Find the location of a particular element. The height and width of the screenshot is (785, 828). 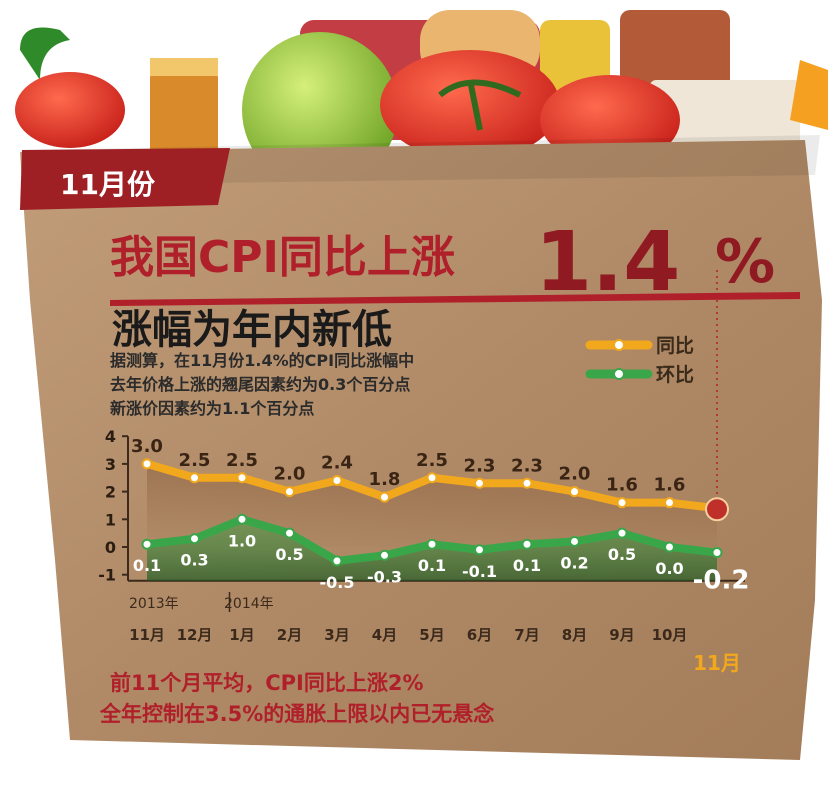

data-label-mom: 0.0 is located at coordinates (669, 568).